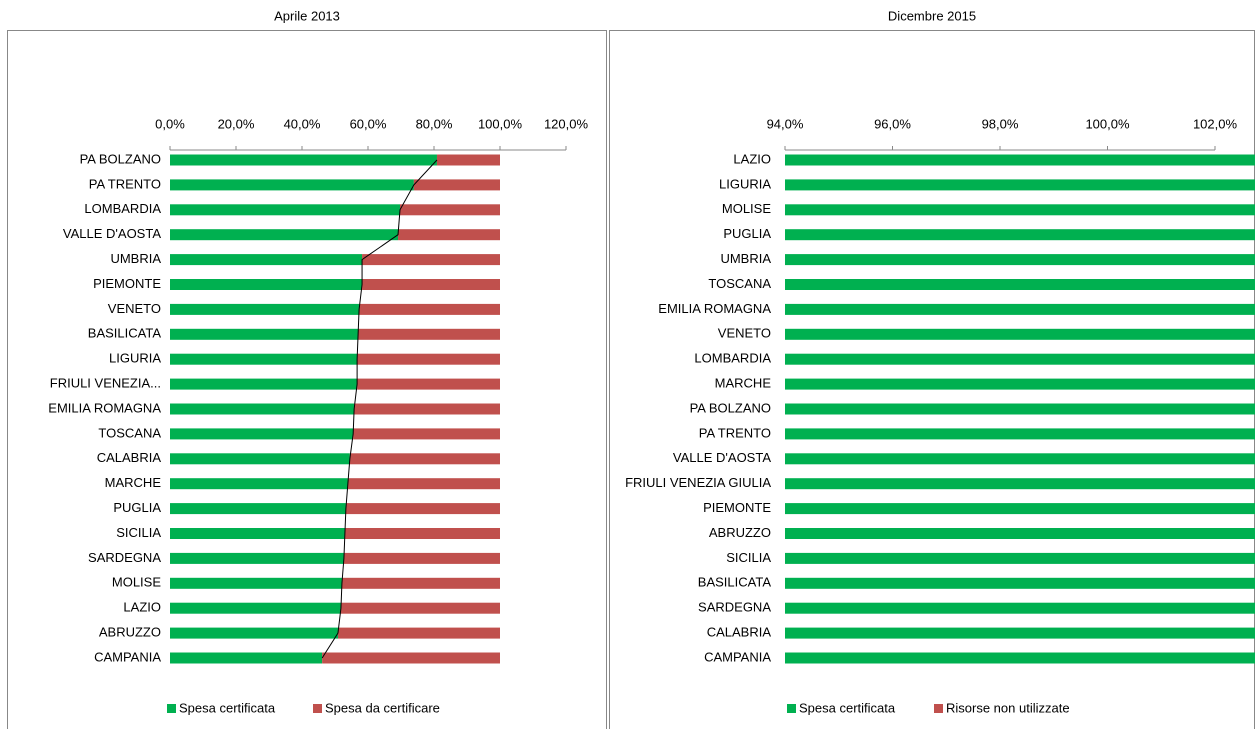 This screenshot has height=734, width=1255. I want to click on trend-line, so click(379, 409).